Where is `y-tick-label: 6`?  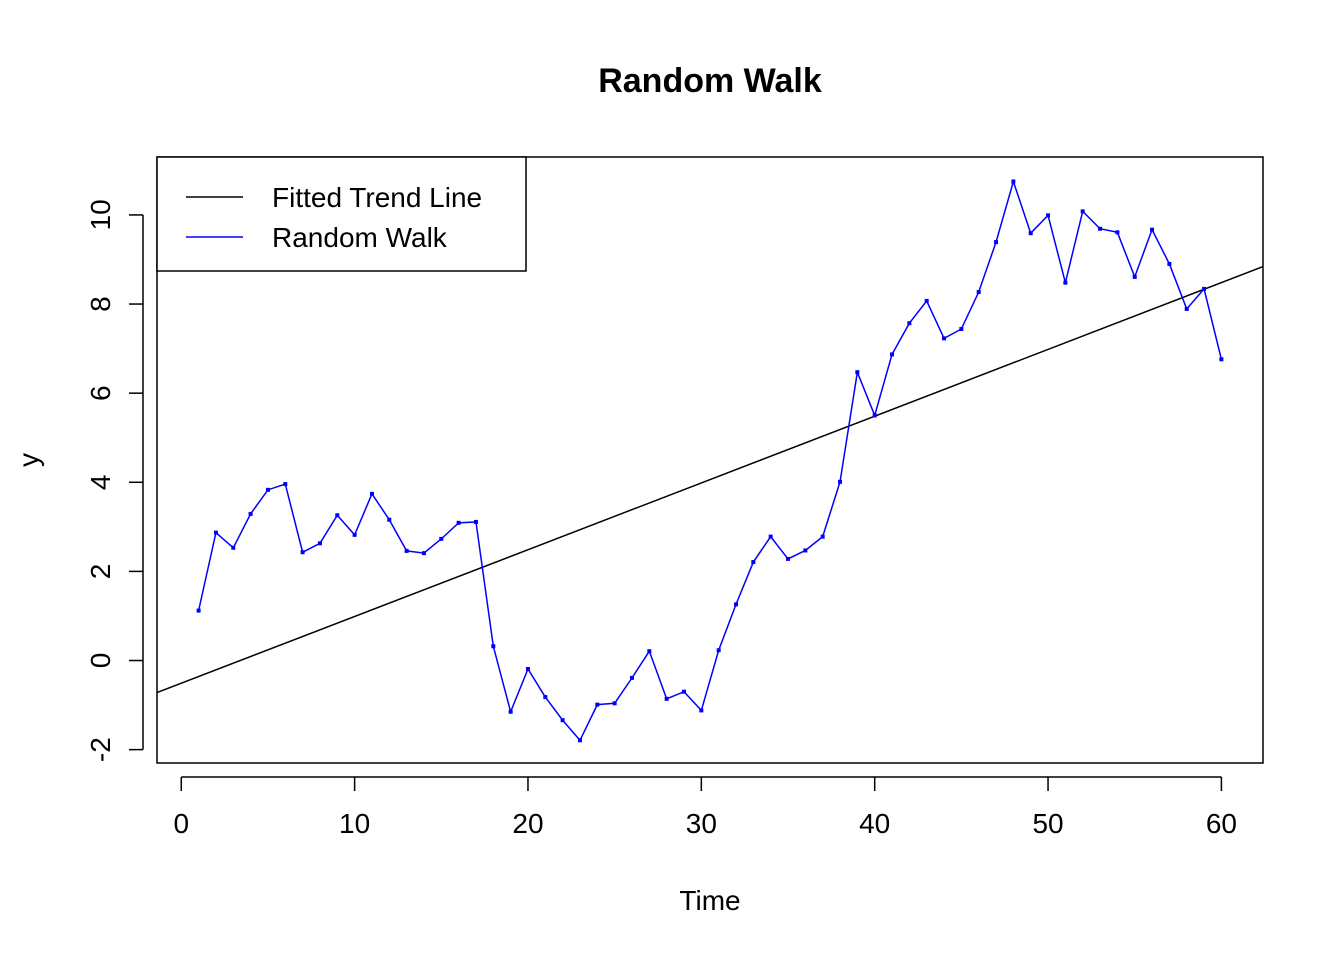 y-tick-label: 6 is located at coordinates (100, 393).